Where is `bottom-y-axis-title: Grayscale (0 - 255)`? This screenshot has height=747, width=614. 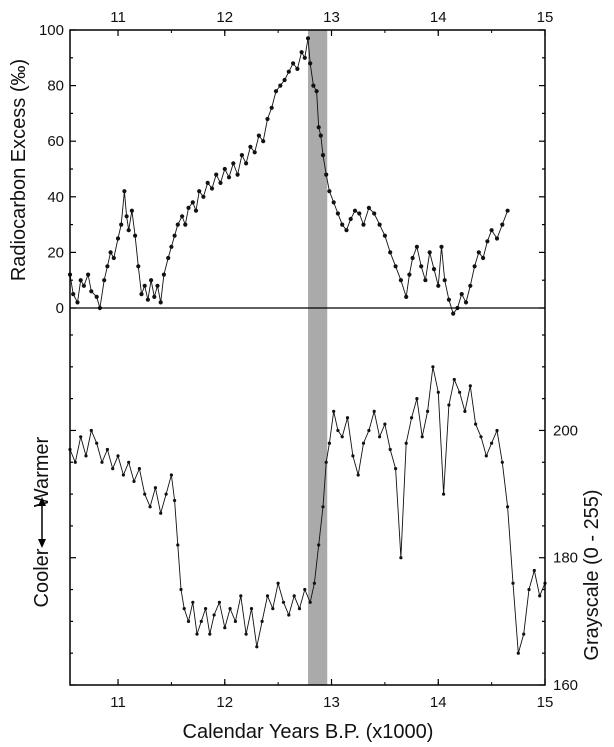 bottom-y-axis-title: Grayscale (0 - 255) is located at coordinates (592, 574).